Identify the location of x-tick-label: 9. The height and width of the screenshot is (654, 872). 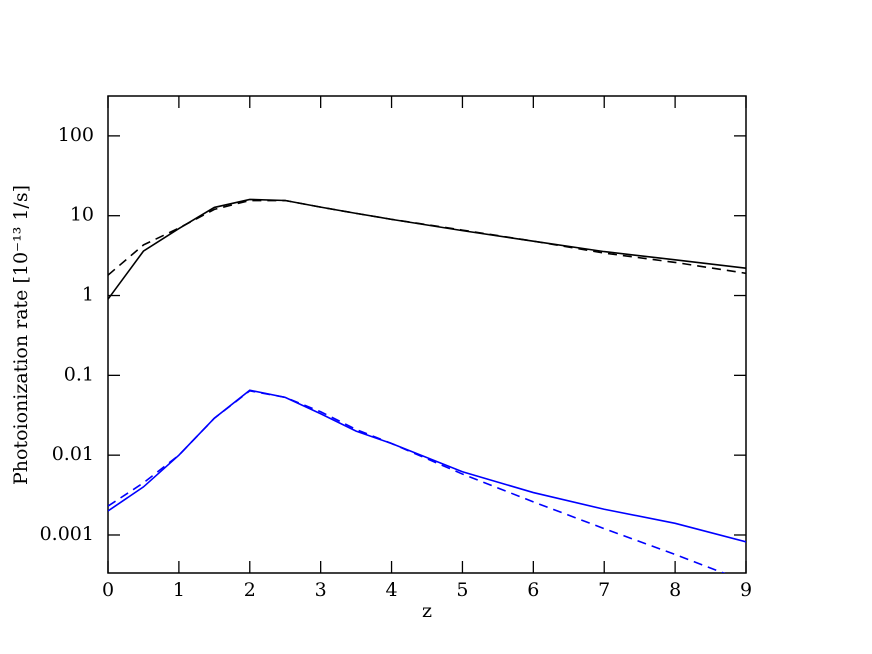
(746, 590).